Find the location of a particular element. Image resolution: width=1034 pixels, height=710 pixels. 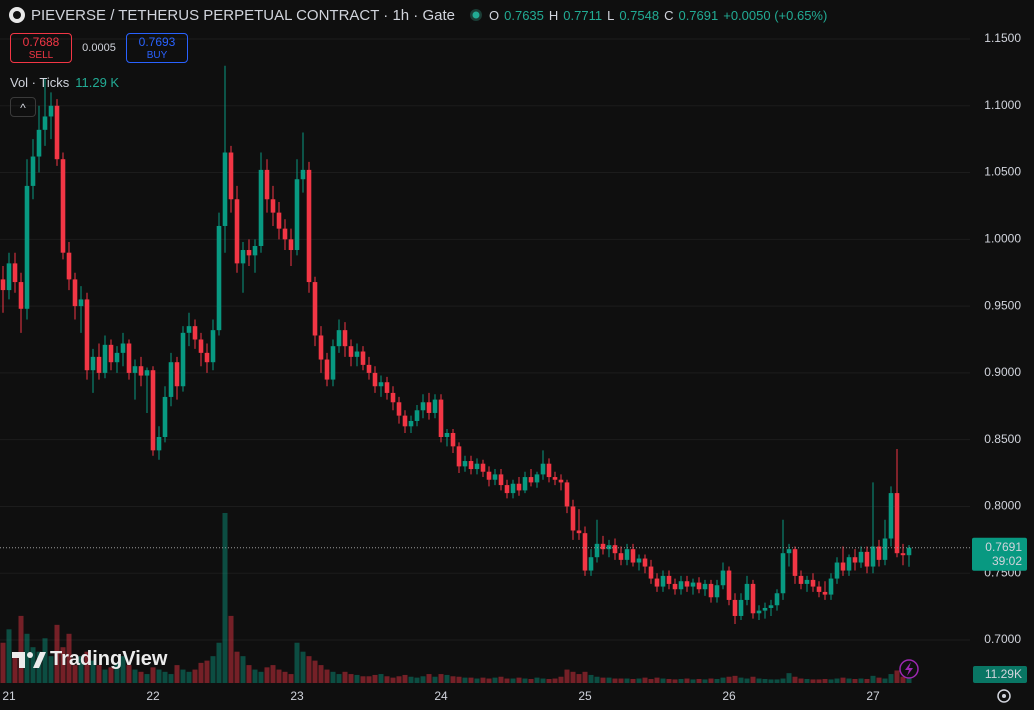

y-tick-label: 0.9500 is located at coordinates (1002, 305).